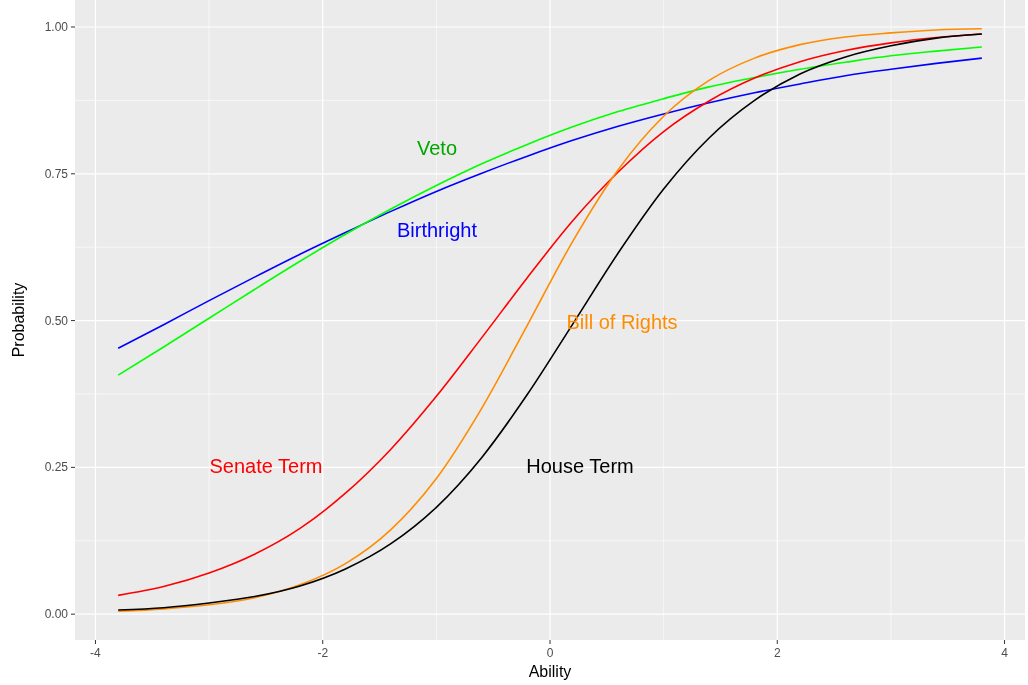  What do you see at coordinates (323, 653) in the screenshot?
I see `x-tick-label: -2` at bounding box center [323, 653].